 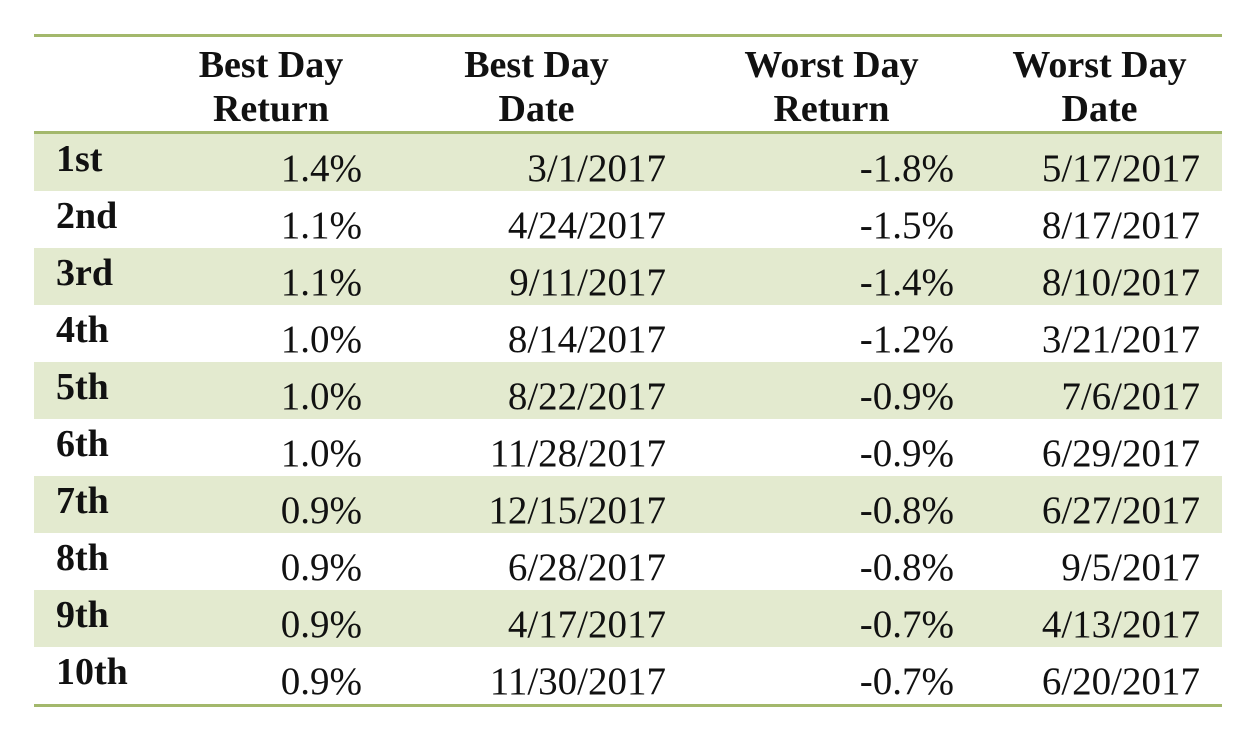 I want to click on header-worst-return-line2: Return, so click(x=831, y=109).